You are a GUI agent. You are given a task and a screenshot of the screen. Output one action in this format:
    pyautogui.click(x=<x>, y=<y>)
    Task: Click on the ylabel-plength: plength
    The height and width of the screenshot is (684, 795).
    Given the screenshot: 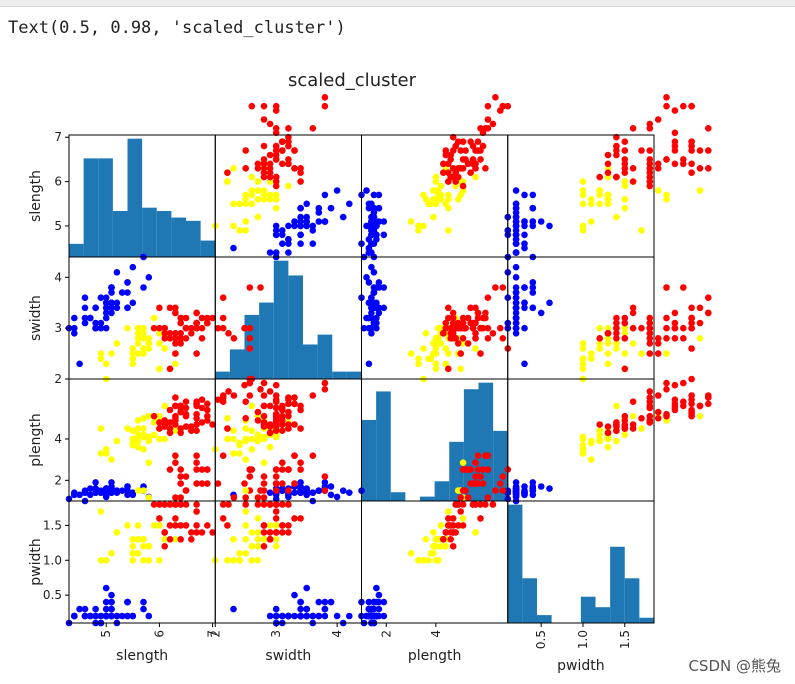 What is the action you would take?
    pyautogui.click(x=36, y=440)
    